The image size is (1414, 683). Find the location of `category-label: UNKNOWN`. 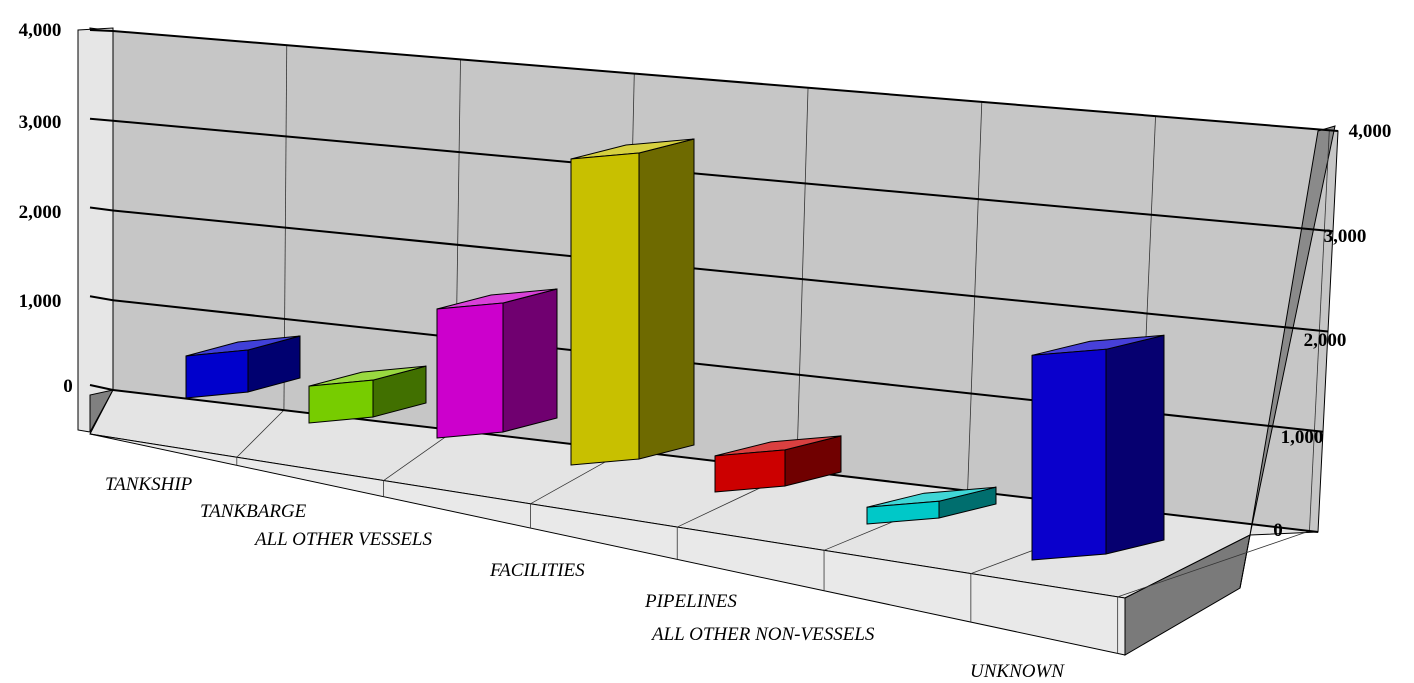

category-label: UNKNOWN is located at coordinates (1017, 671).